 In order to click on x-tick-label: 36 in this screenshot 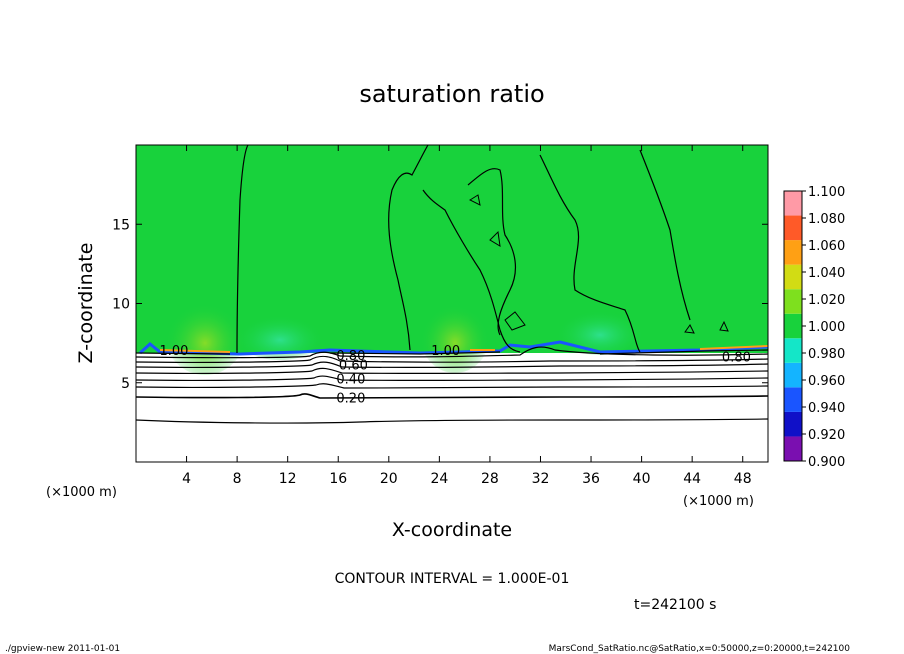, I will do `click(591, 479)`.